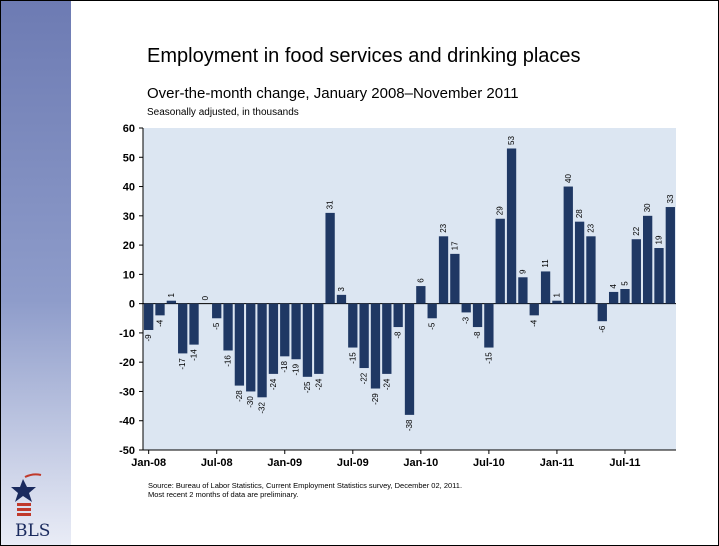 The image size is (719, 546). Describe the element at coordinates (127, 451) in the screenshot. I see `y-tick-label: -50` at that location.